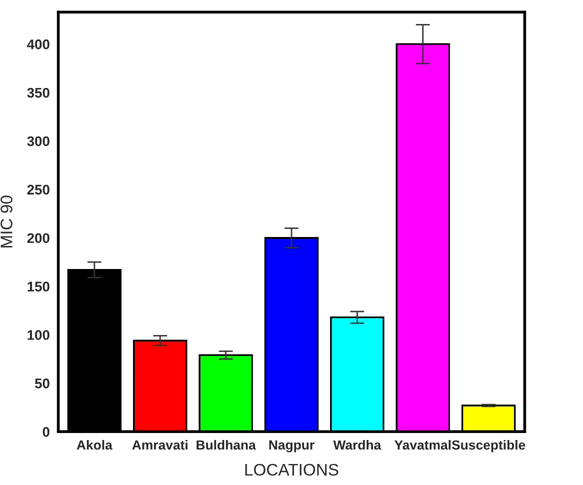  Describe the element at coordinates (291, 446) in the screenshot. I see `x-tick-label: Nagpur` at that location.